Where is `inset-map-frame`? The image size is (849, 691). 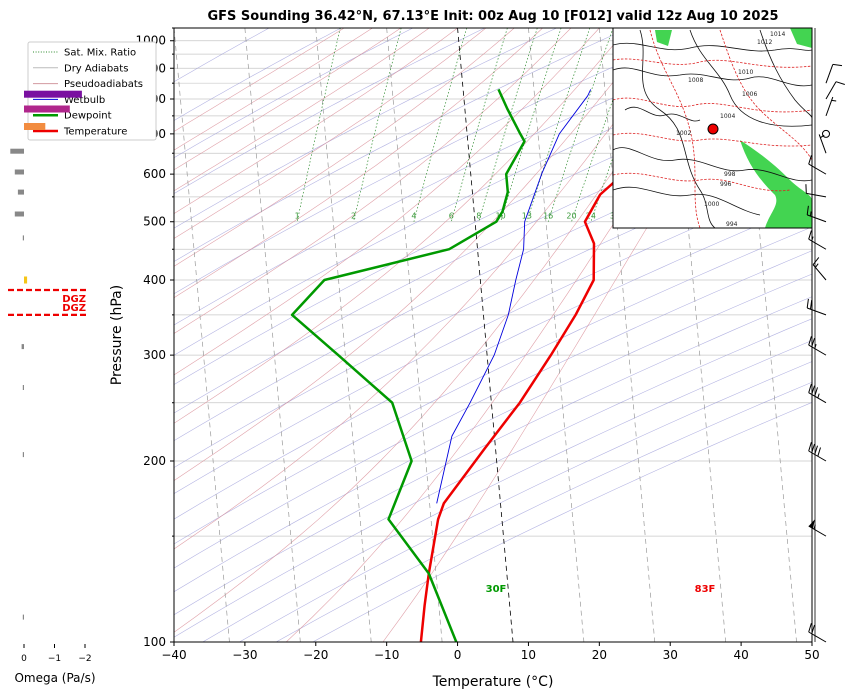 inset-map-frame is located at coordinates (712, 128).